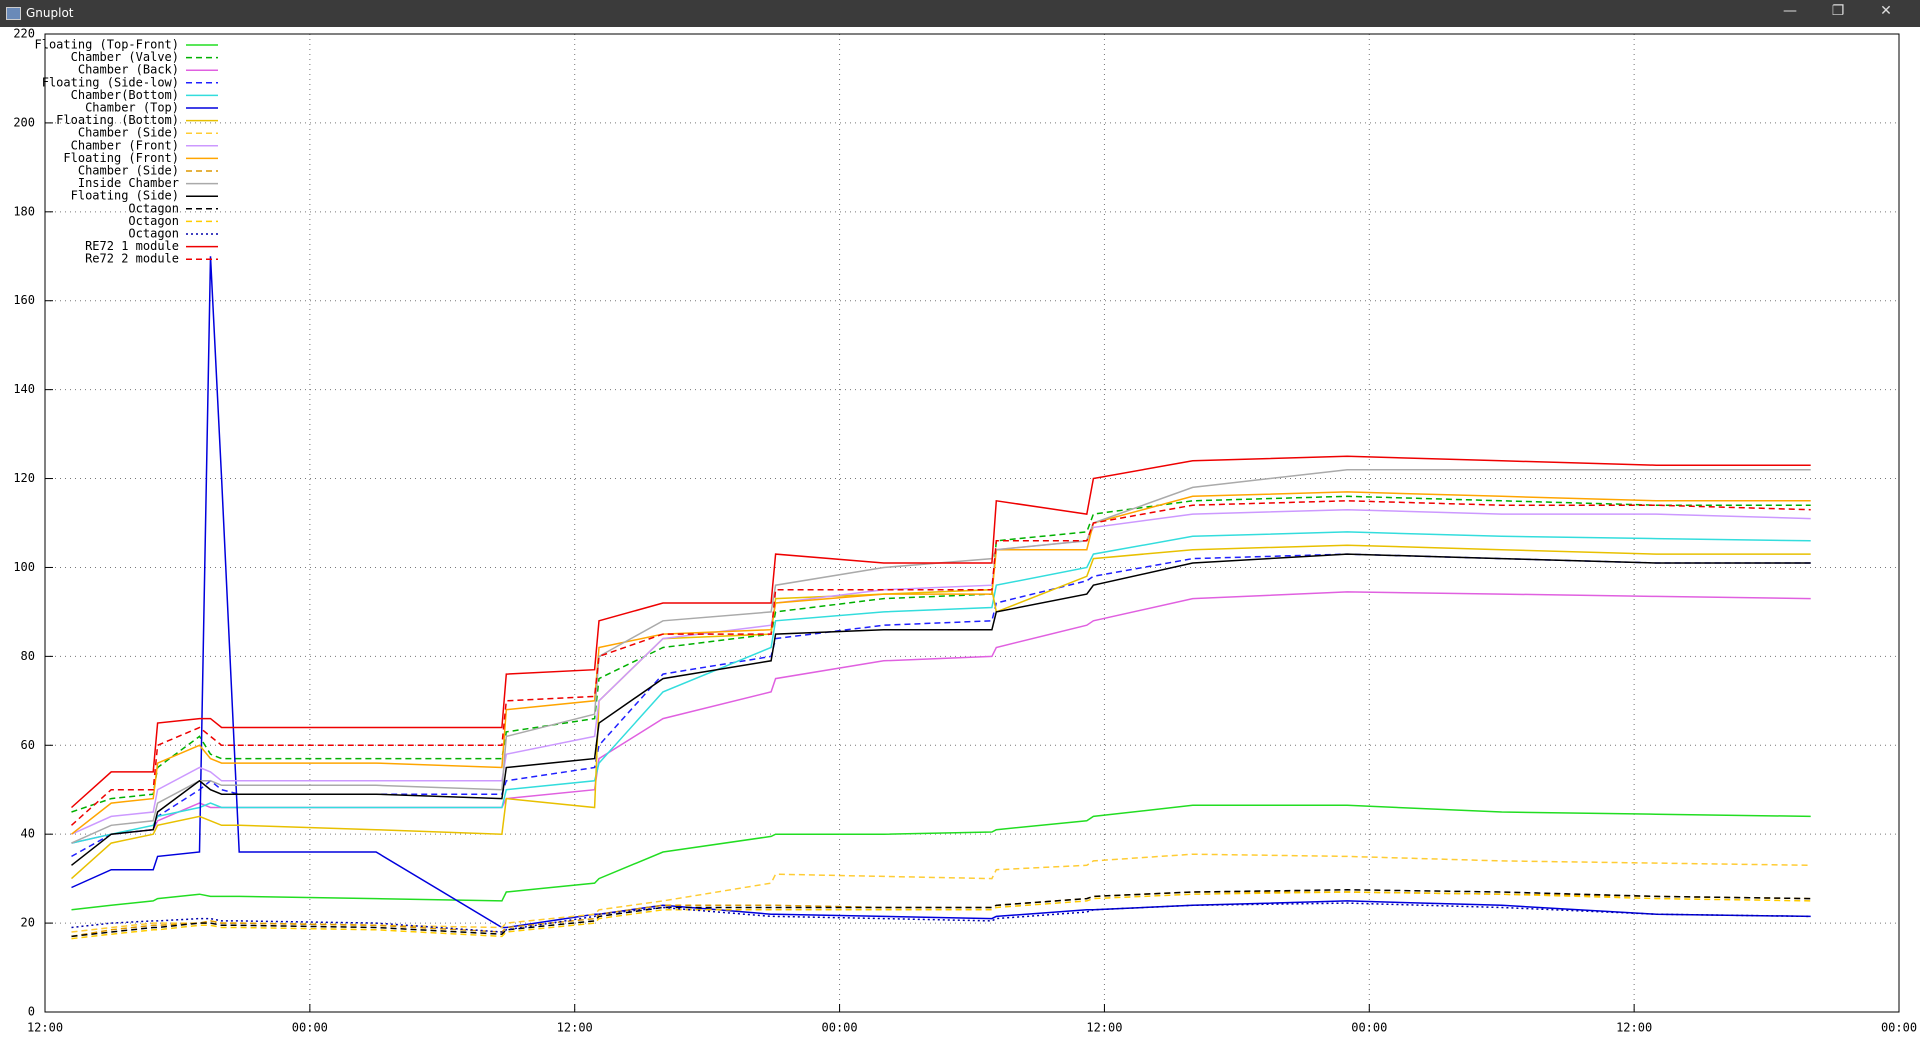 The height and width of the screenshot is (1038, 1920). Describe the element at coordinates (1790, 11) in the screenshot. I see `minimize-button: —` at that location.